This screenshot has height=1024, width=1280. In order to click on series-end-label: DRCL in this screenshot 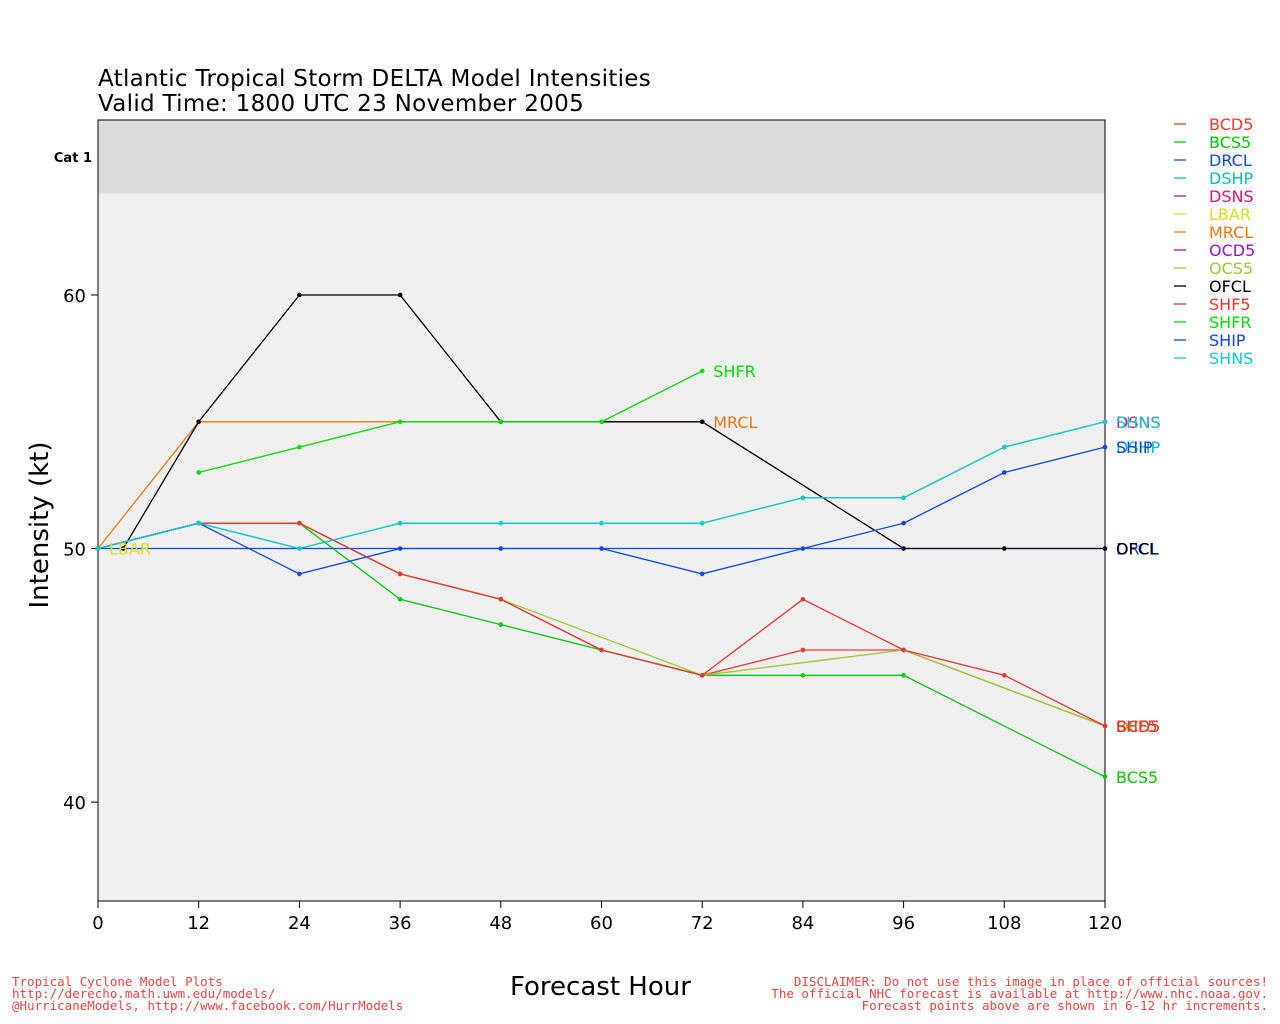, I will do `click(1137, 549)`.